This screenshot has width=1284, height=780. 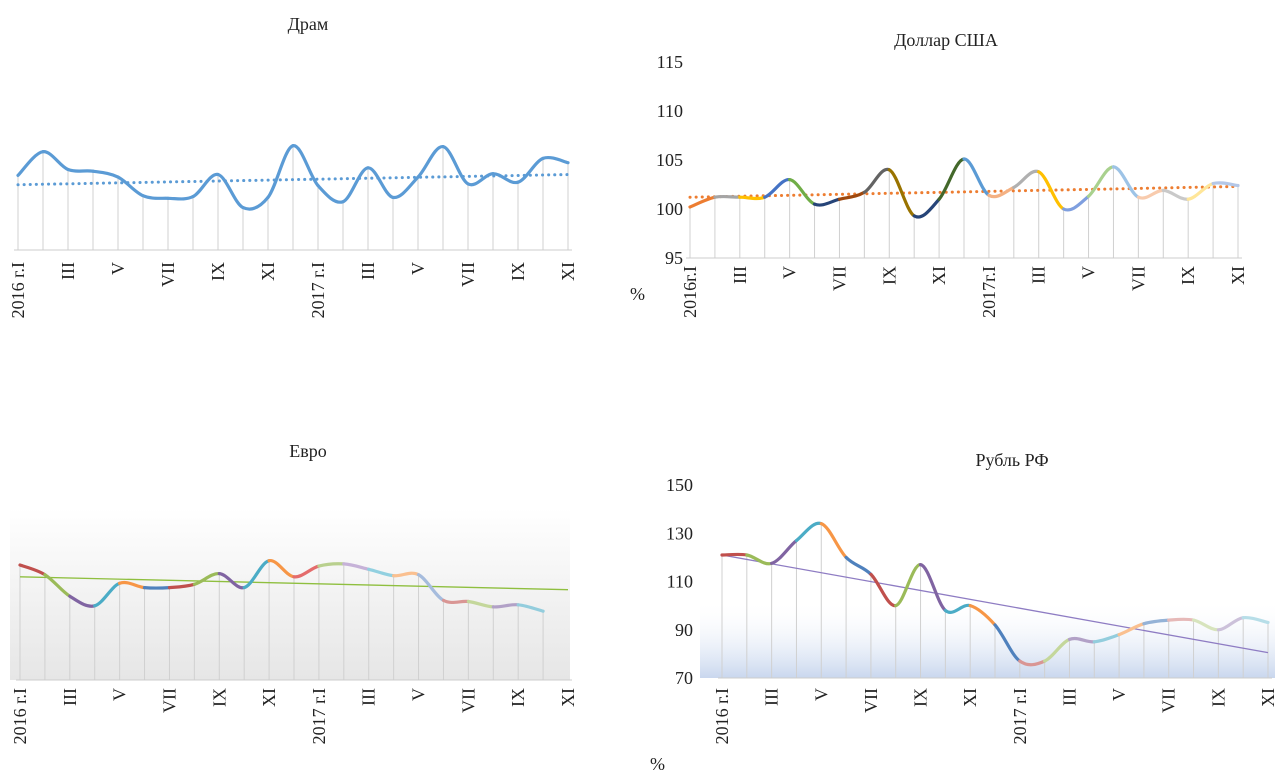 I want to click on chart-title: Доллар США, so click(x=946, y=40).